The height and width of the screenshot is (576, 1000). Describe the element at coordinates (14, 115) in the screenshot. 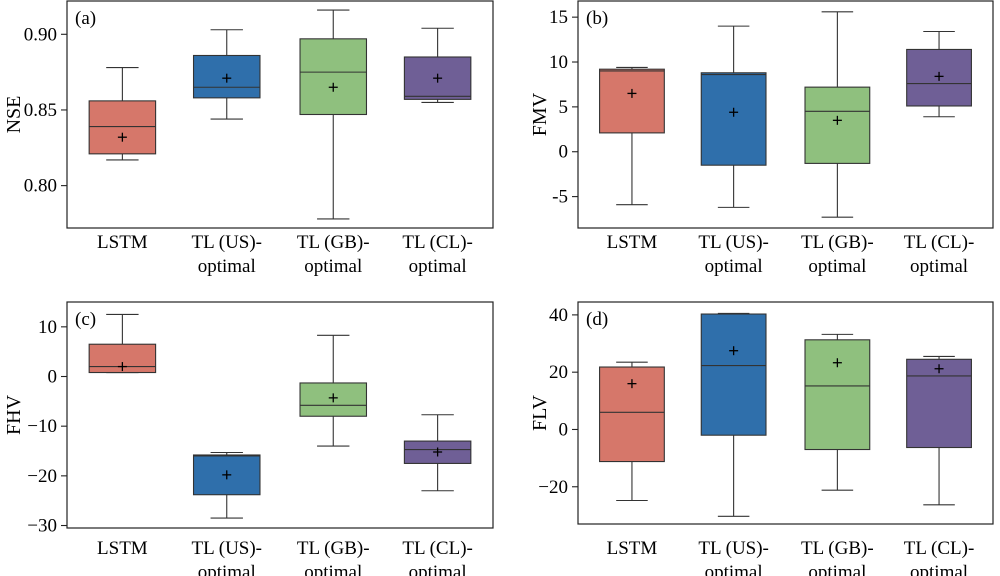

I see `y-axis-label: NSE` at that location.